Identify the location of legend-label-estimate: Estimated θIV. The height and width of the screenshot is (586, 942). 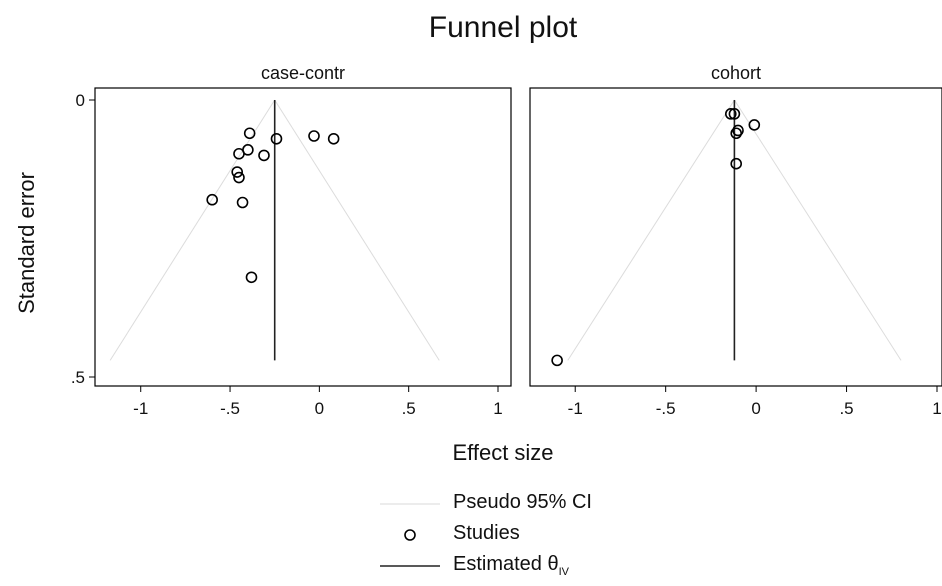
(511, 565).